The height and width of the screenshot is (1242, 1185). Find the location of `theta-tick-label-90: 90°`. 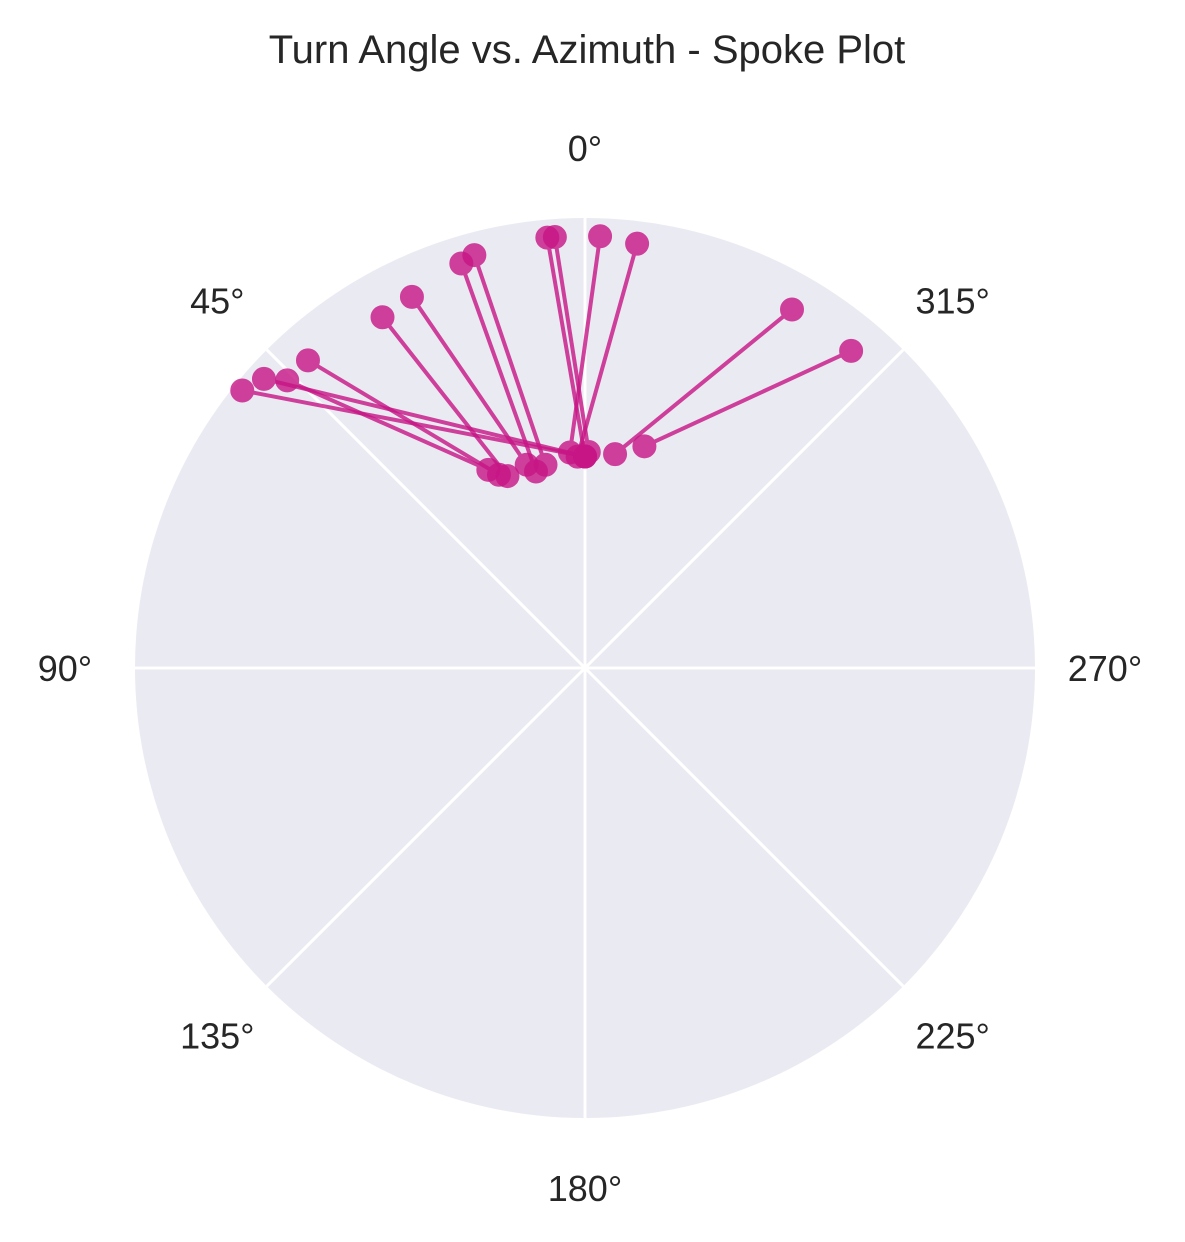

theta-tick-label-90: 90° is located at coordinates (65, 668).